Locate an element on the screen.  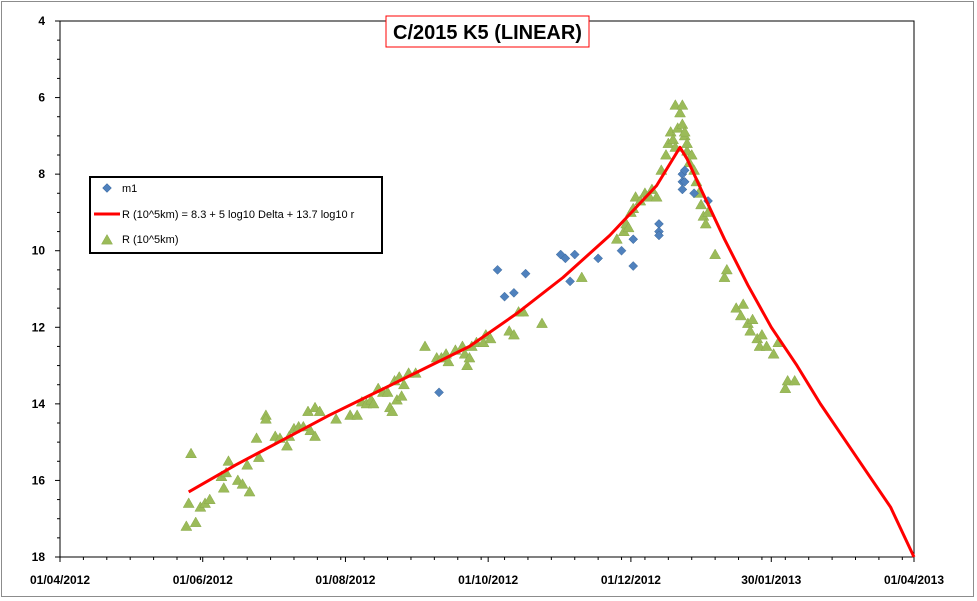
y-tick-label: 14 is located at coordinates (39, 404).